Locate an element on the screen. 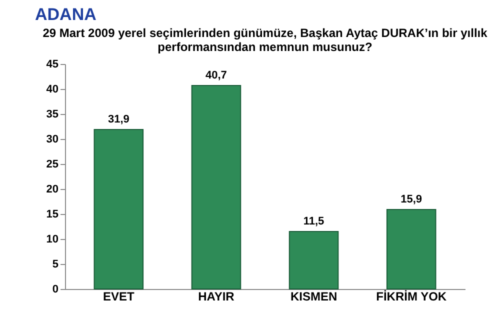  y-tick-label: 20 is located at coordinates (52, 190).